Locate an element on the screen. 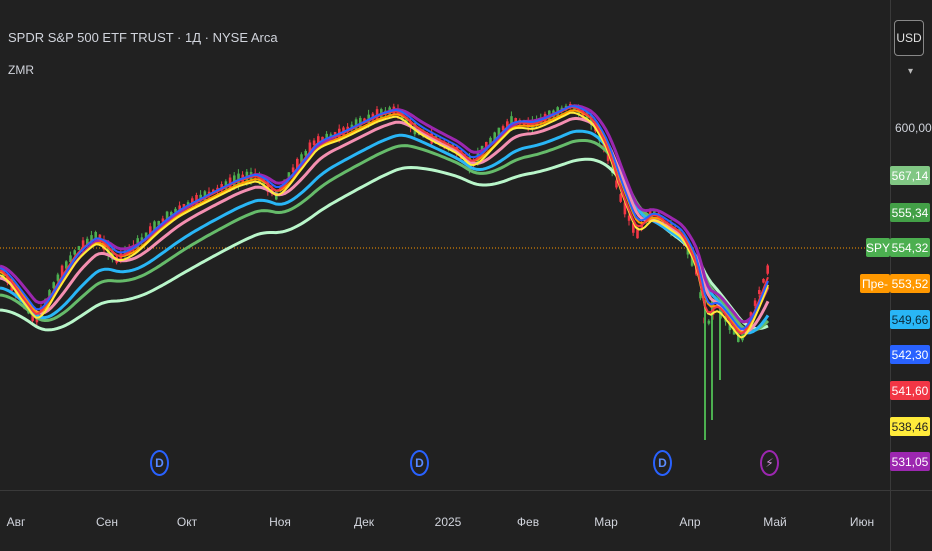 The width and height of the screenshot is (932, 551). price-tag-5: 549,66 is located at coordinates (910, 319).